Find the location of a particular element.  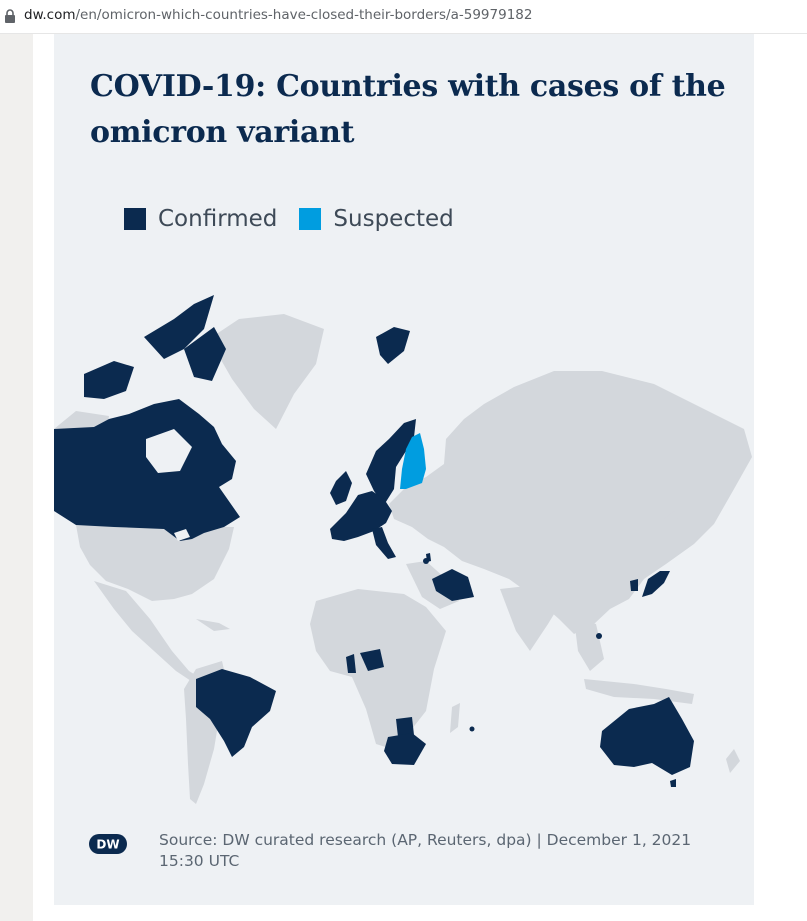

finland is located at coordinates (413, 461).